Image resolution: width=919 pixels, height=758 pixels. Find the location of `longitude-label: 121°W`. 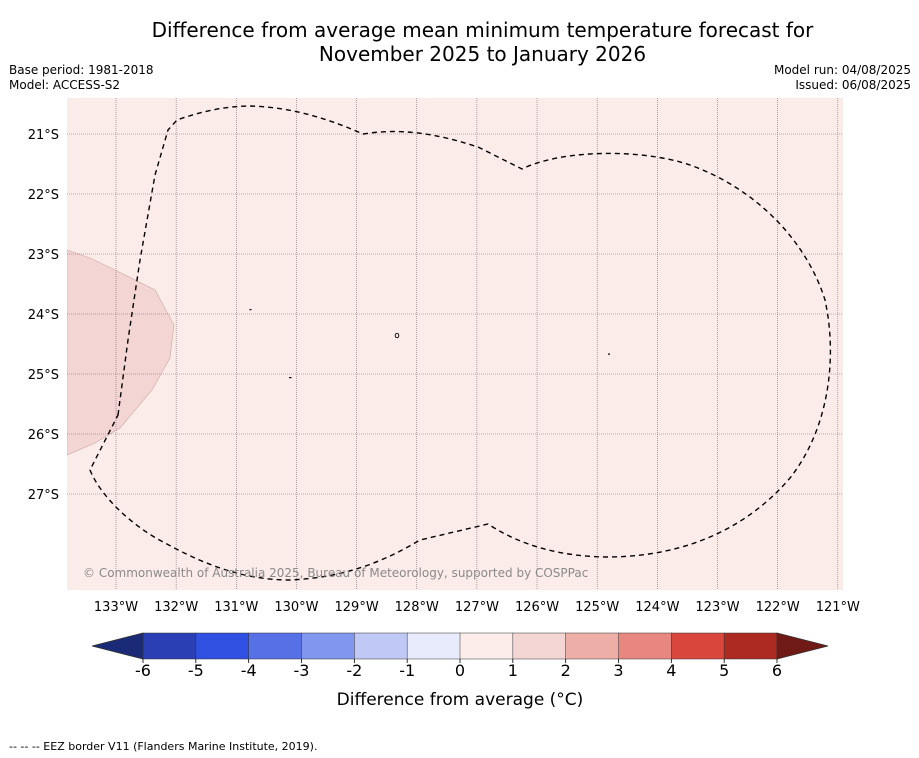

longitude-label: 121°W is located at coordinates (838, 607).